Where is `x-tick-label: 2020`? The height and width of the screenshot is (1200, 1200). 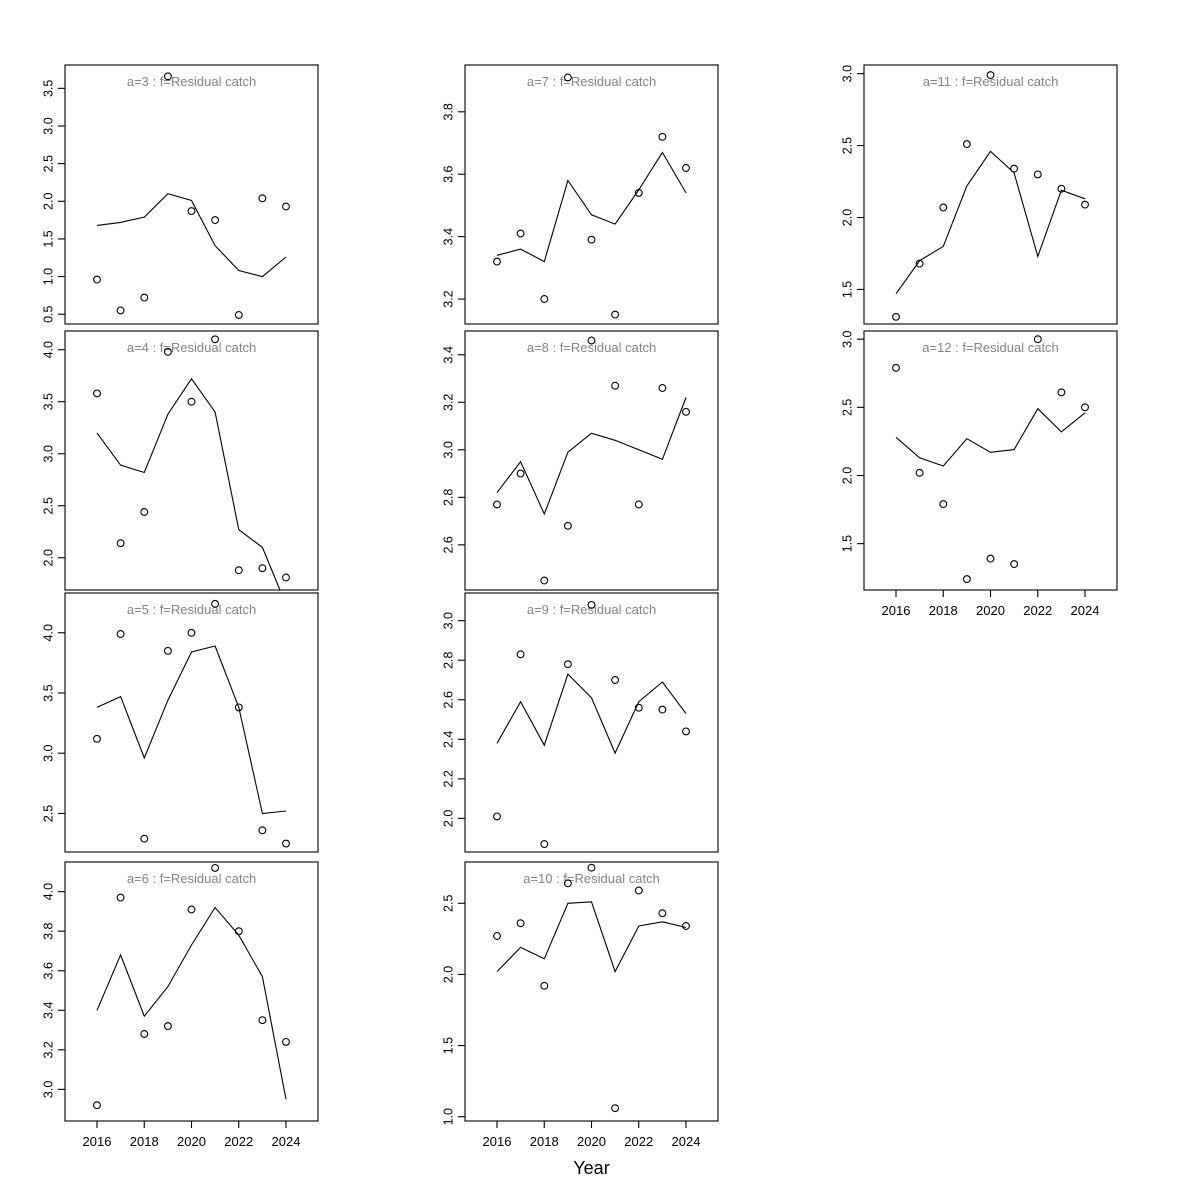
x-tick-label: 2020 is located at coordinates (591, 1141).